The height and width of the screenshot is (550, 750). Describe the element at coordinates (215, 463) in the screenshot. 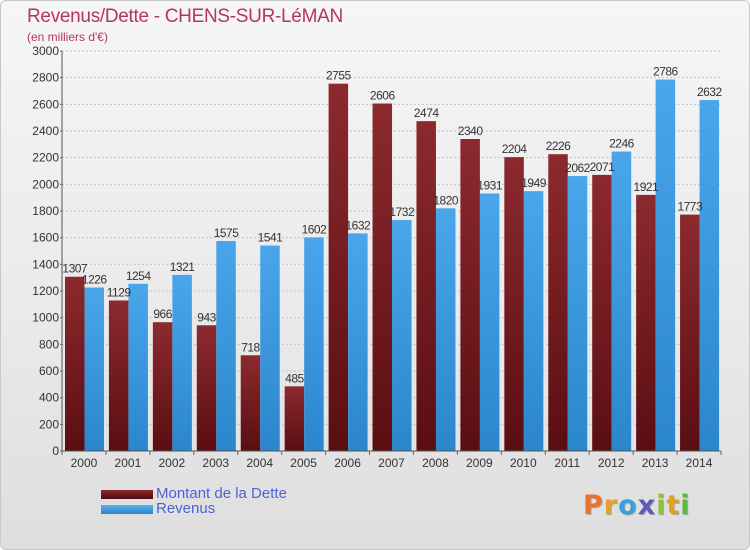

I see `x-tick-label: 2003` at that location.